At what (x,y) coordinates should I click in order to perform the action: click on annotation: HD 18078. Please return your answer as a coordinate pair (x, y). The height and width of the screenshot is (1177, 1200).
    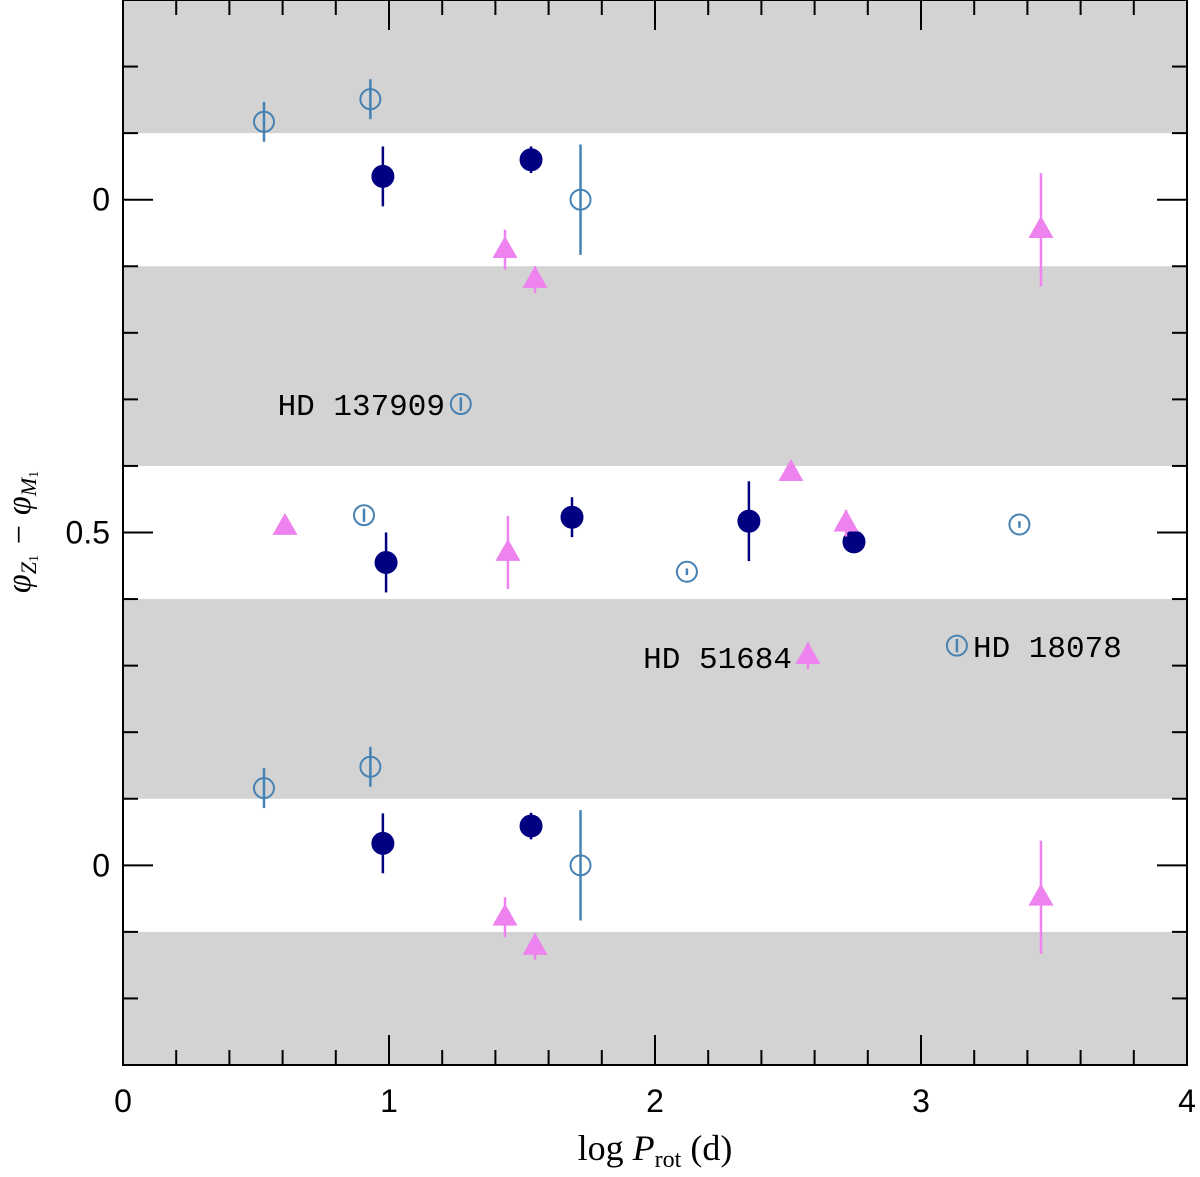
    Looking at the image, I should click on (1047, 649).